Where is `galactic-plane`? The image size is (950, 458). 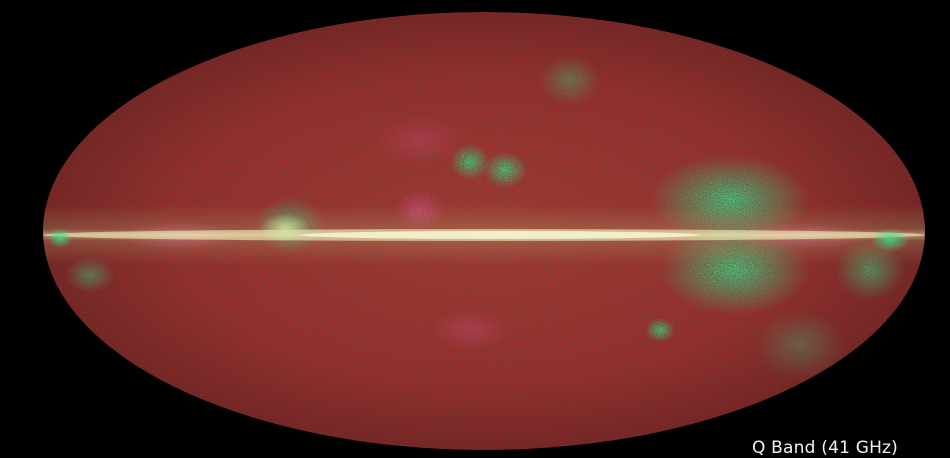
galactic-plane is located at coordinates (484, 235).